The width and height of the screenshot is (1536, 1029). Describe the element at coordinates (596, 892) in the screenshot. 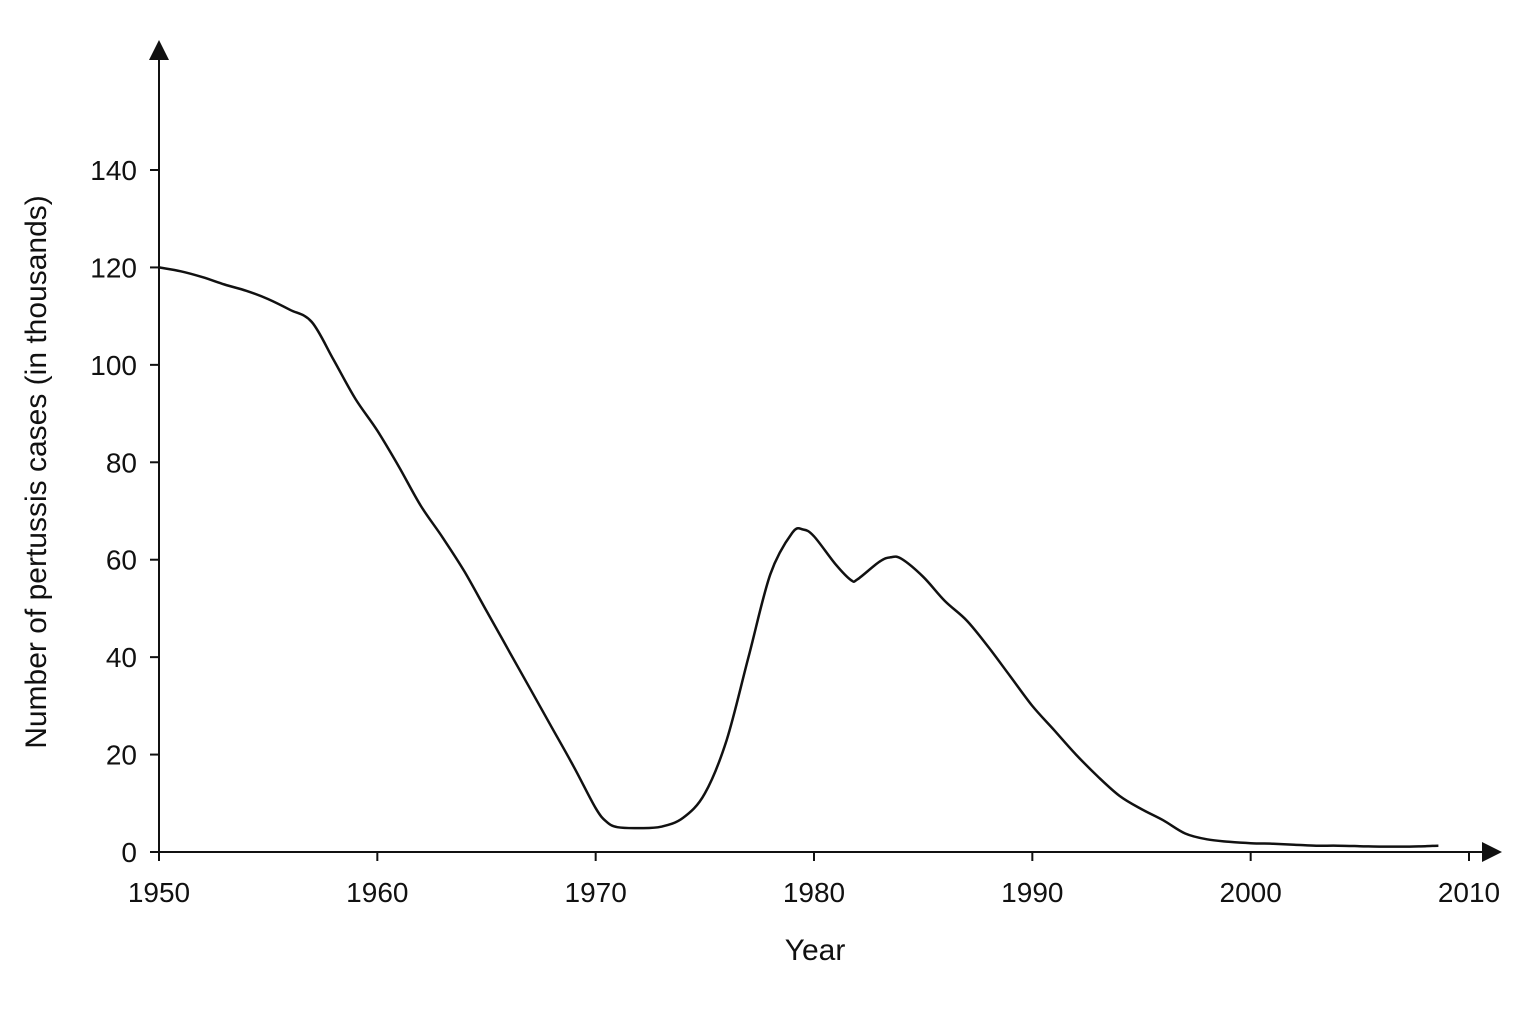

I see `x-tick-label: 1970` at that location.